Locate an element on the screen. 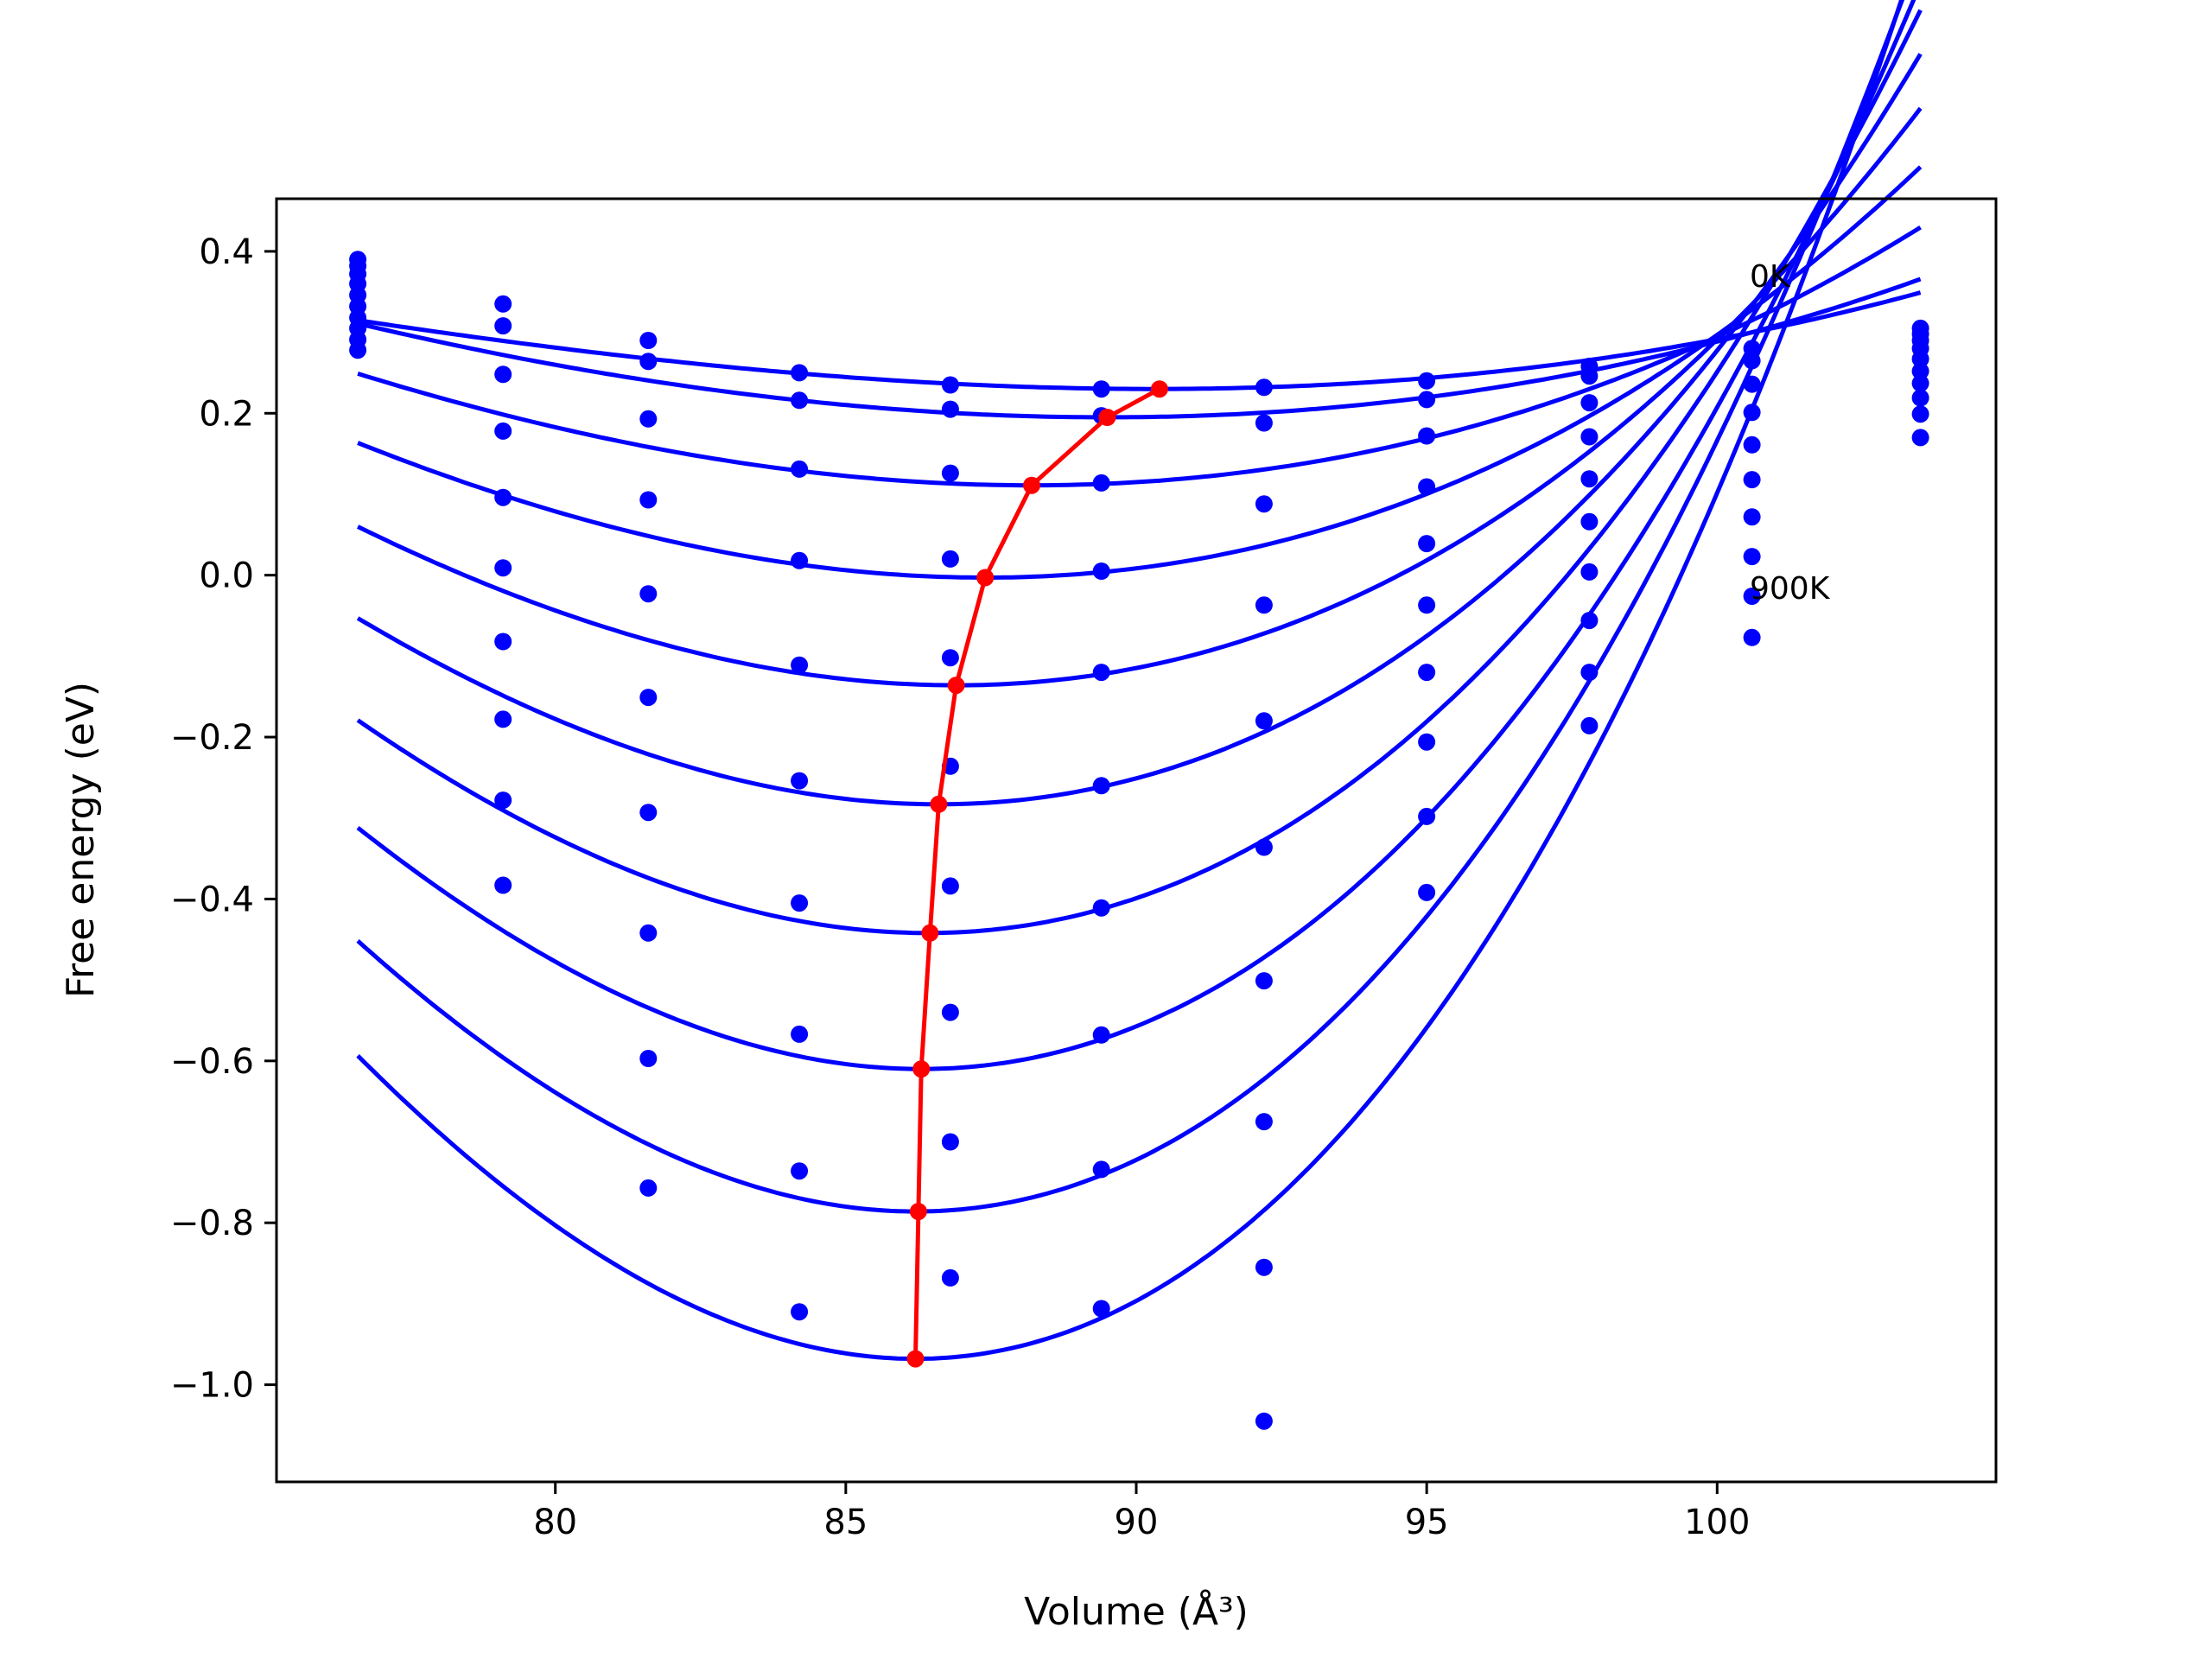 Image resolution: width=2212 pixels, height=1659 pixels. annotation-0k: 0K is located at coordinates (1770, 277).